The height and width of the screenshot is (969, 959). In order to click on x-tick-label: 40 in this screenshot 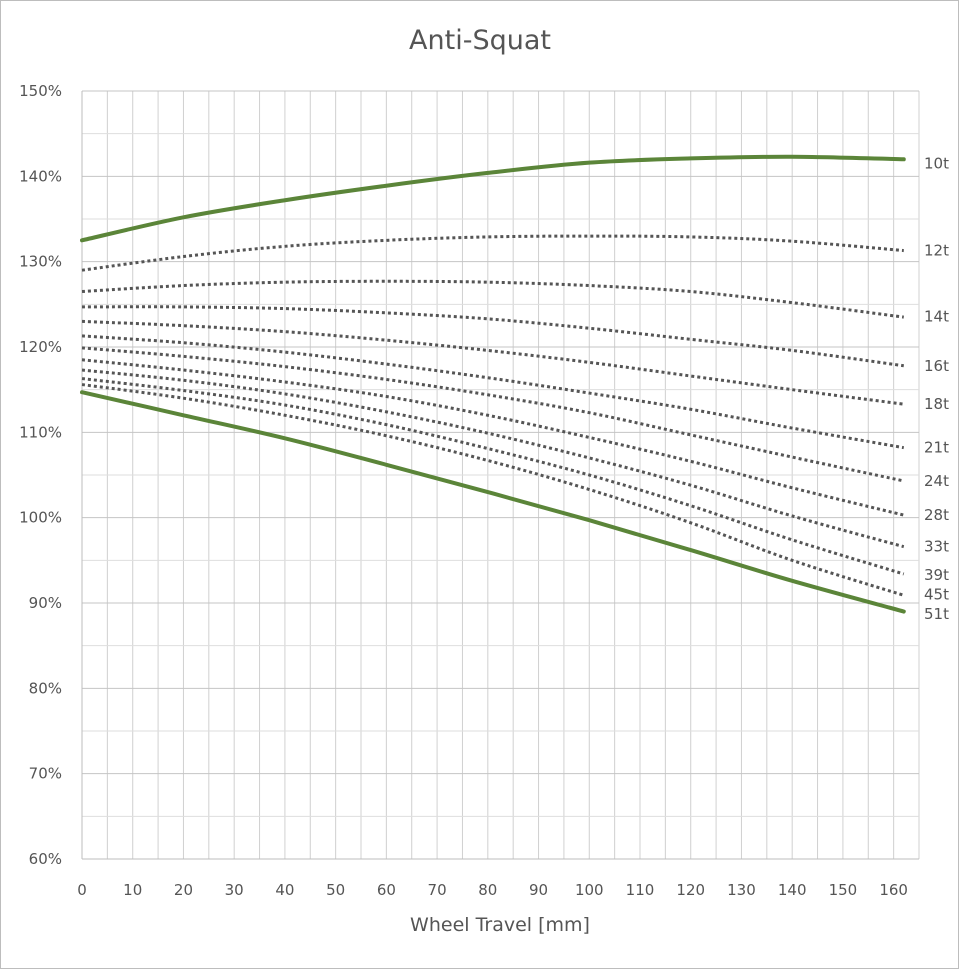, I will do `click(284, 890)`.